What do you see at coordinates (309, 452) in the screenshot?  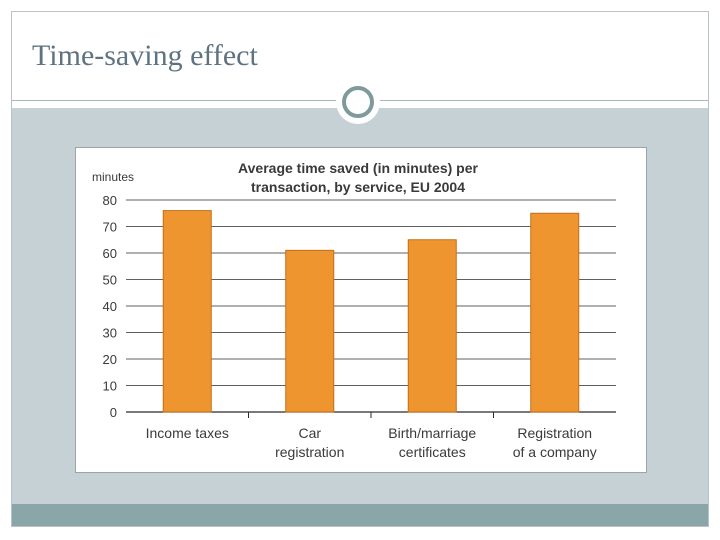 I see `x-category-label: registration` at bounding box center [309, 452].